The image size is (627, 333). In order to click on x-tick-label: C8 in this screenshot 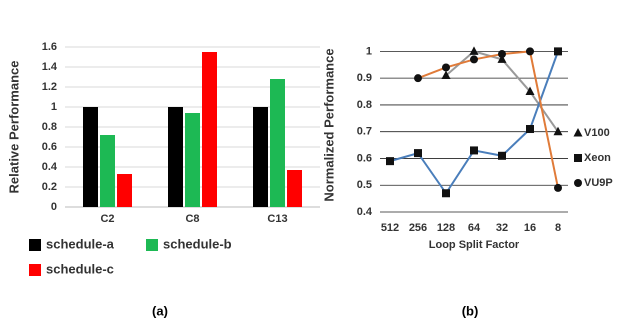, I will do `click(192, 219)`.